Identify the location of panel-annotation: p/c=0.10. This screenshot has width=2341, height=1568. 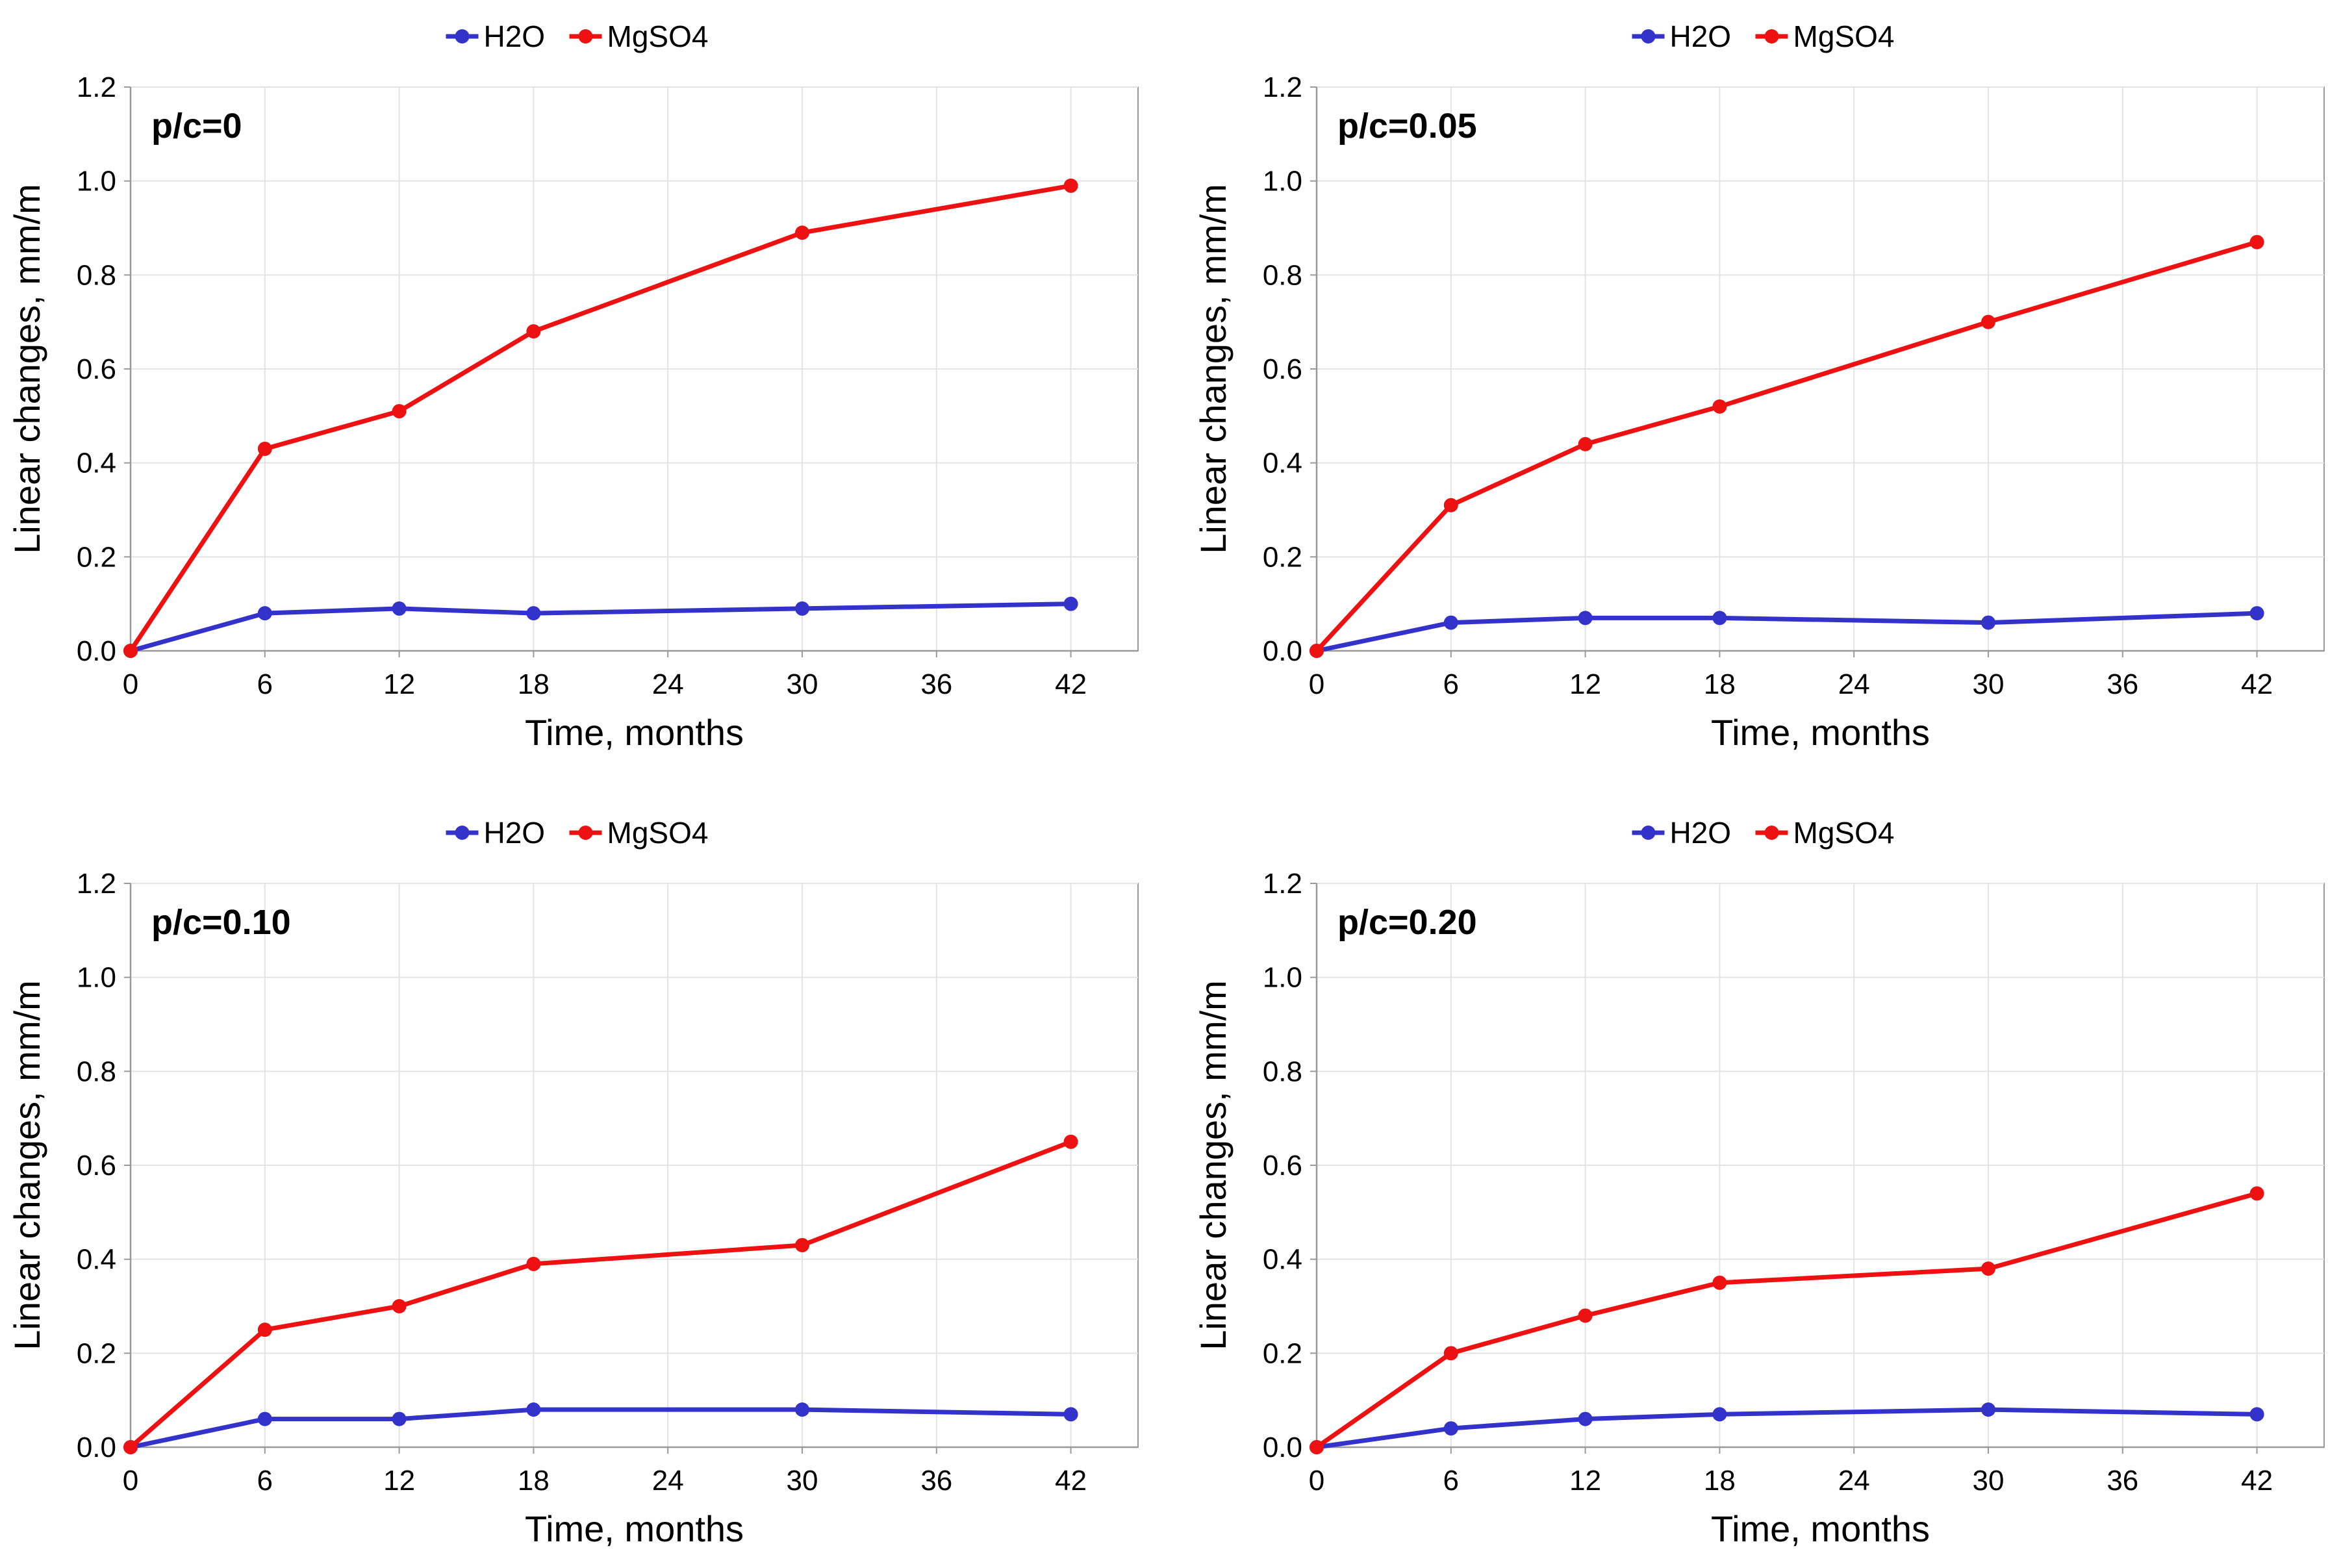
(221, 922).